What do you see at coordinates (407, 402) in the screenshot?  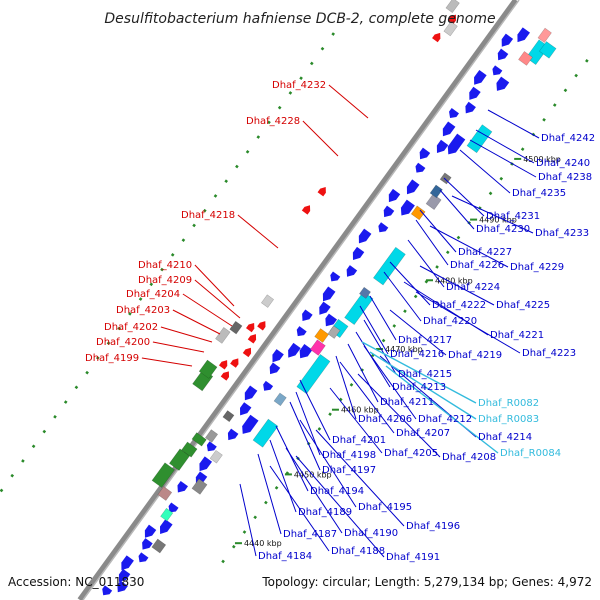 I see `gene-label-reverse: Dhaf_4211` at bounding box center [407, 402].